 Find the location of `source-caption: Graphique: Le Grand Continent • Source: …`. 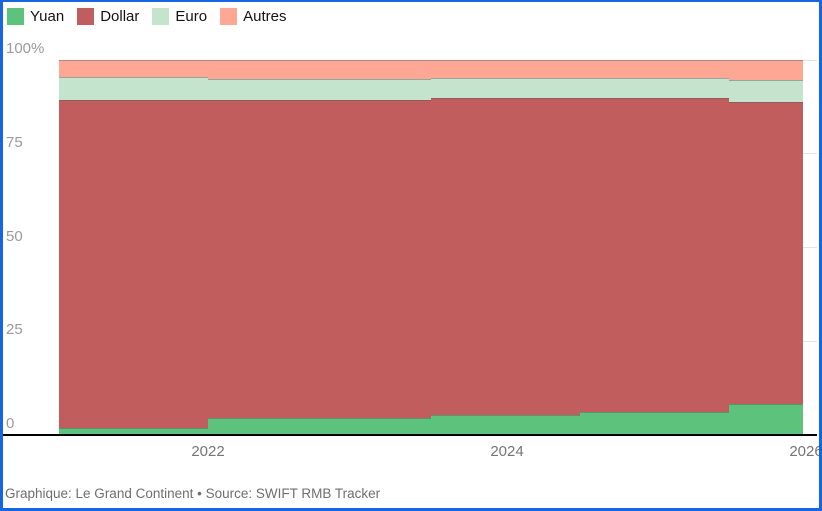

source-caption: Graphique: Le Grand Continent • Source: … is located at coordinates (193, 493).